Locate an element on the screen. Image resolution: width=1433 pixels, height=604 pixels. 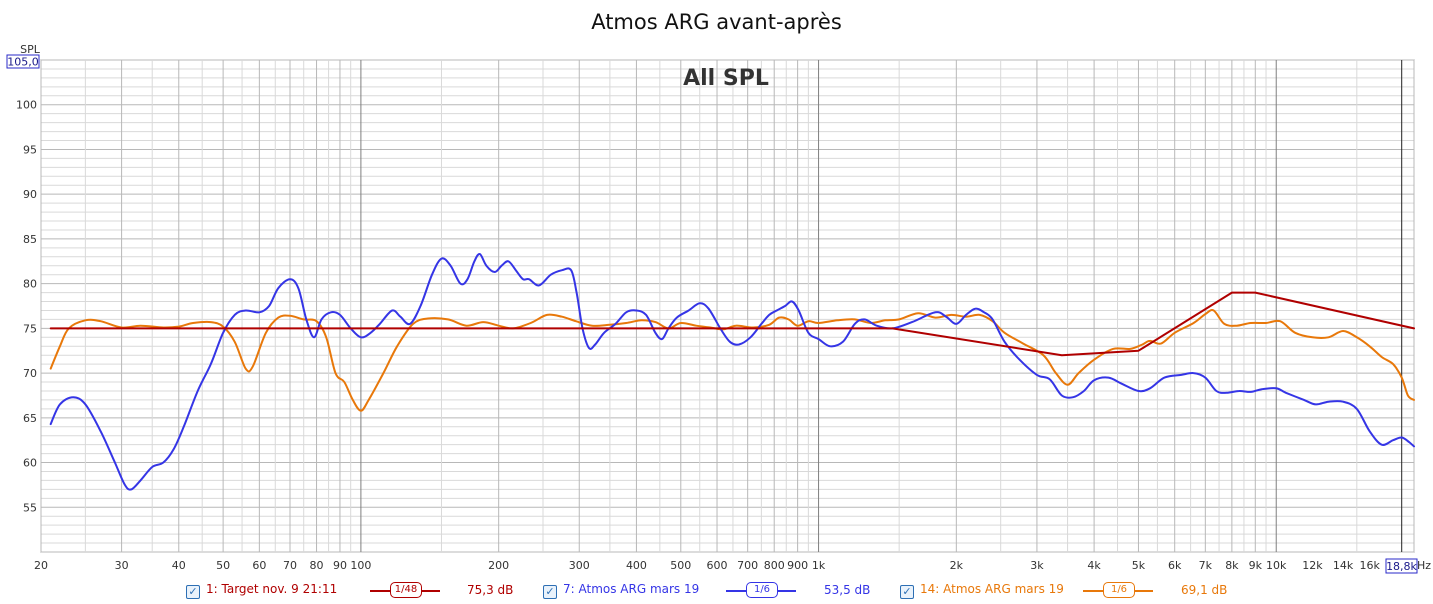
x-tick-label: 400 is located at coordinates (636, 565).